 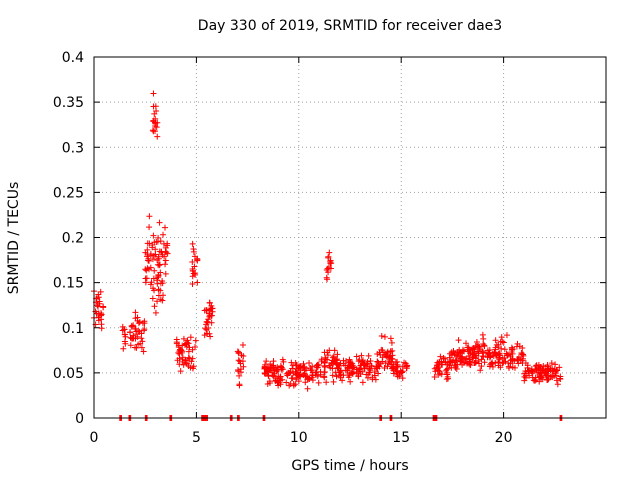 What do you see at coordinates (349, 466) in the screenshot?
I see `x-axis-label: GPS time / hours` at bounding box center [349, 466].